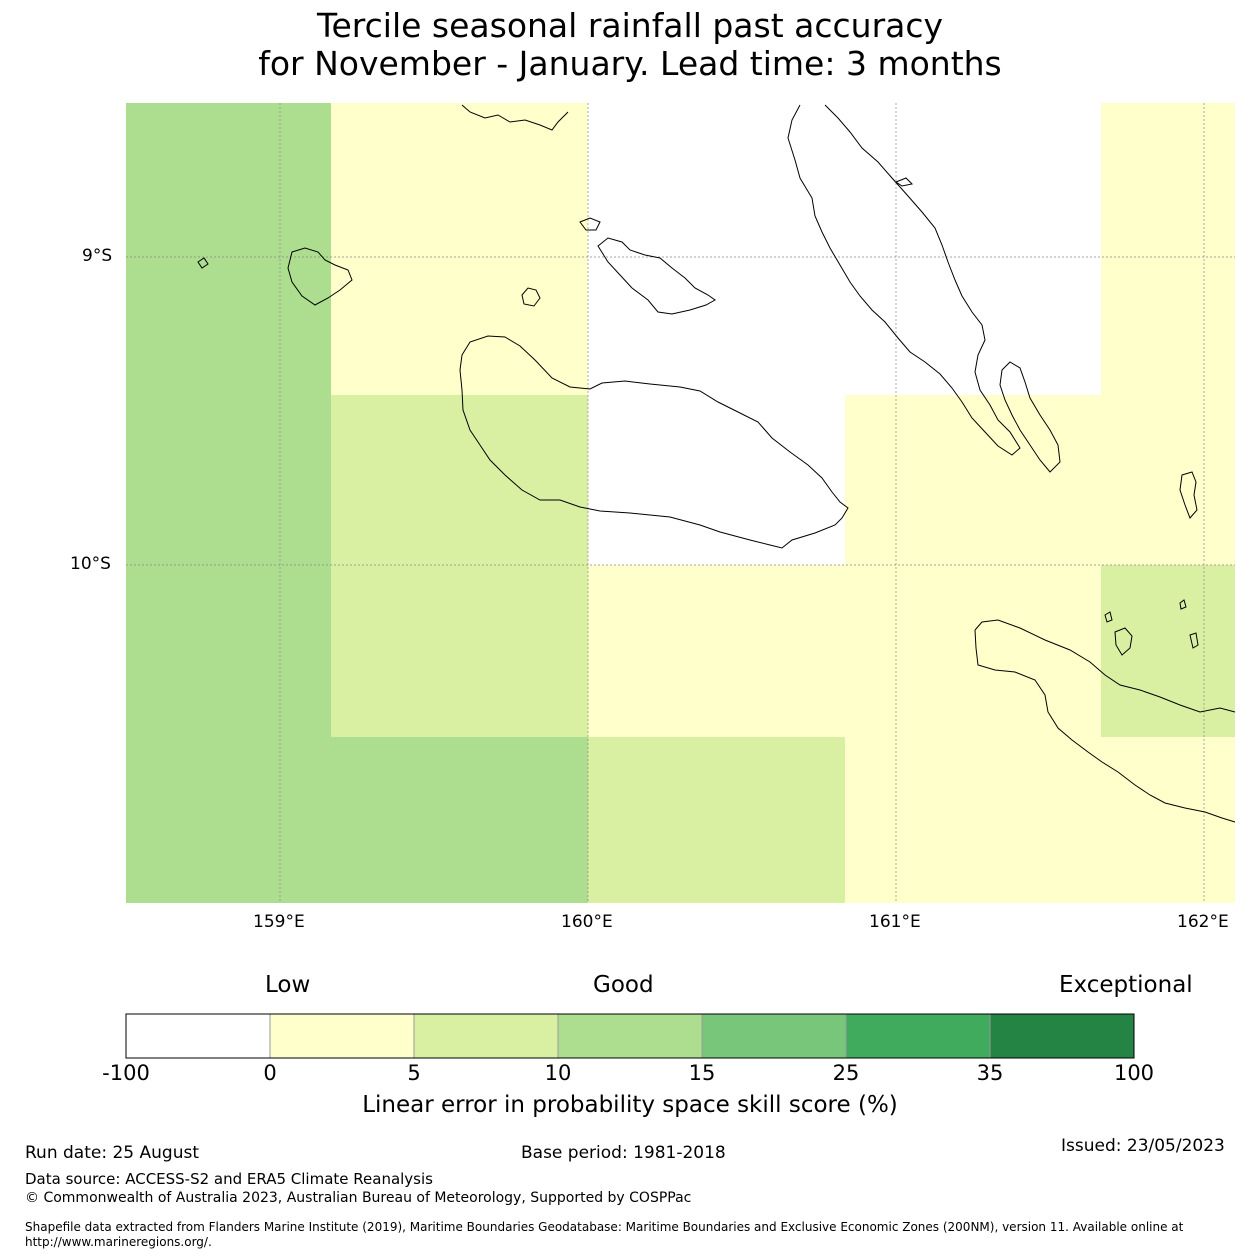 This screenshot has width=1260, height=1260. I want to click on coast-malaita-north, so click(904, 280).